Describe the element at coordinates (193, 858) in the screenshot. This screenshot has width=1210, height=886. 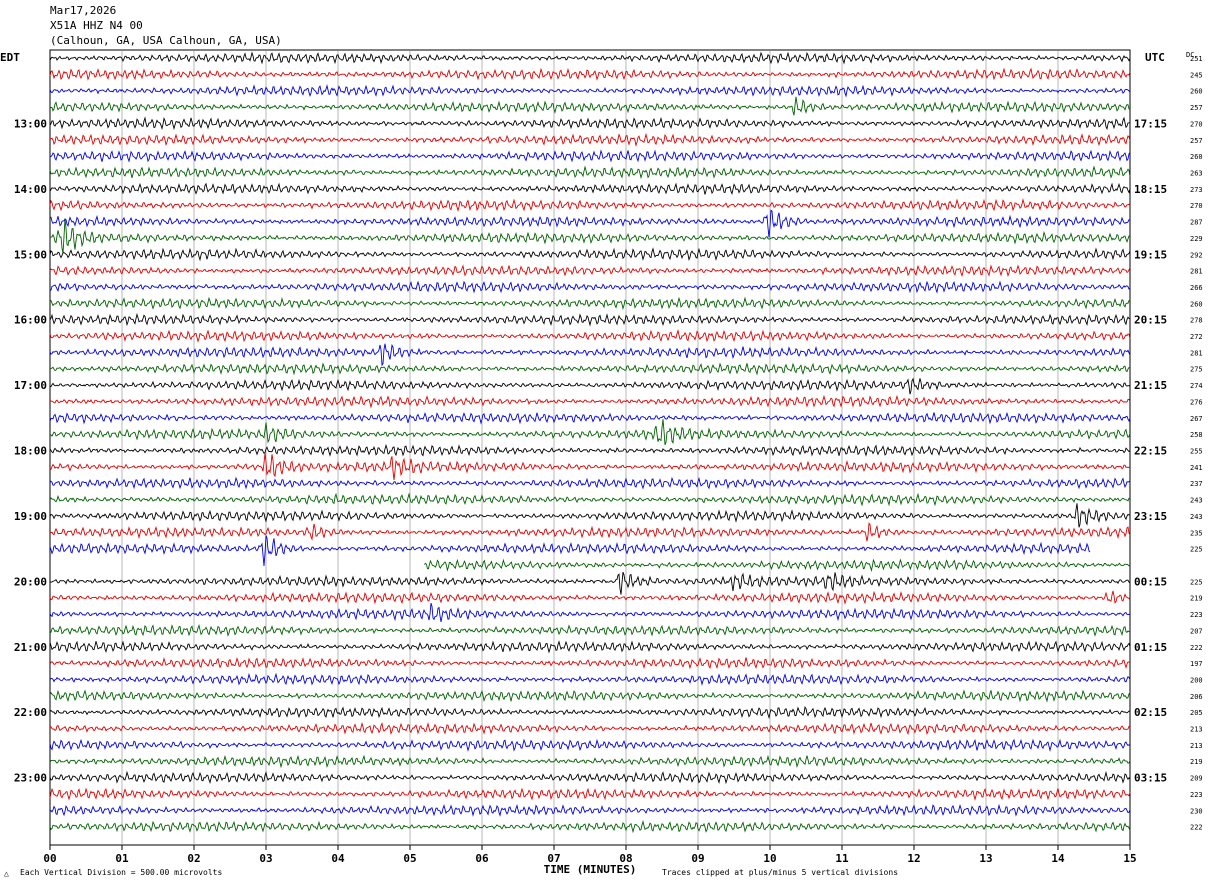
I see `x-tick-label: 02` at that location.